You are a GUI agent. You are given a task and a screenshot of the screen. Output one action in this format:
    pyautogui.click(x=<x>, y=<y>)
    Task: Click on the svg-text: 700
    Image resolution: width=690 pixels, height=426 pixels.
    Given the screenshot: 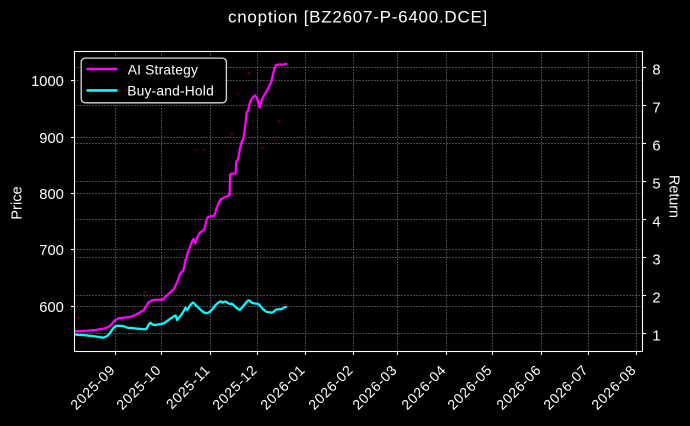 What is the action you would take?
    pyautogui.click(x=51, y=251)
    